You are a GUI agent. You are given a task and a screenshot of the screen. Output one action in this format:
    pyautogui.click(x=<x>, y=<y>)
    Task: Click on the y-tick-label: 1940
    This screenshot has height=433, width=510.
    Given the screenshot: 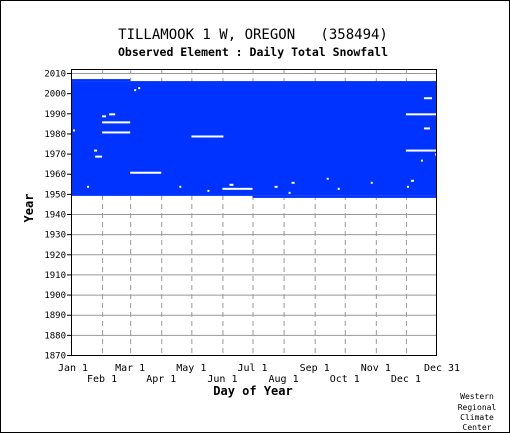 What is the action you would take?
    pyautogui.click(x=55, y=216)
    